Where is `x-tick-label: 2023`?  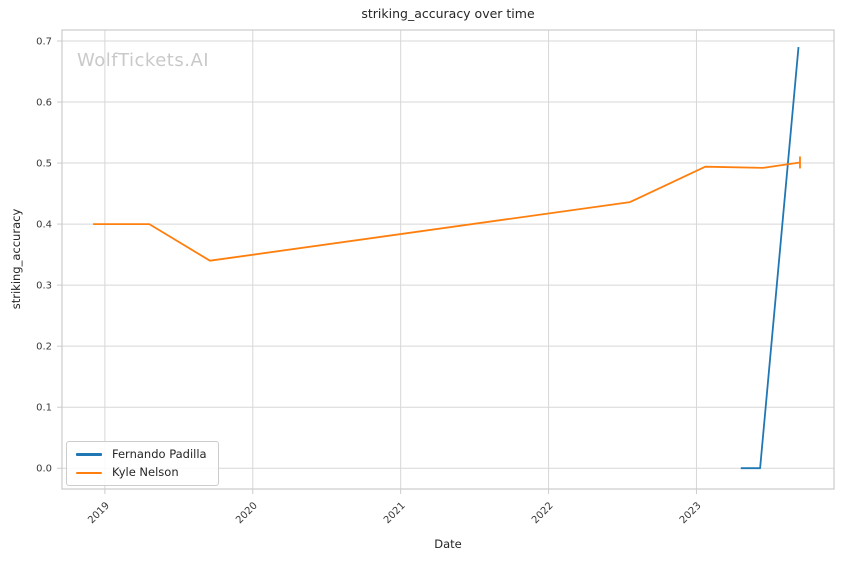 x-tick-label: 2023 is located at coordinates (691, 513).